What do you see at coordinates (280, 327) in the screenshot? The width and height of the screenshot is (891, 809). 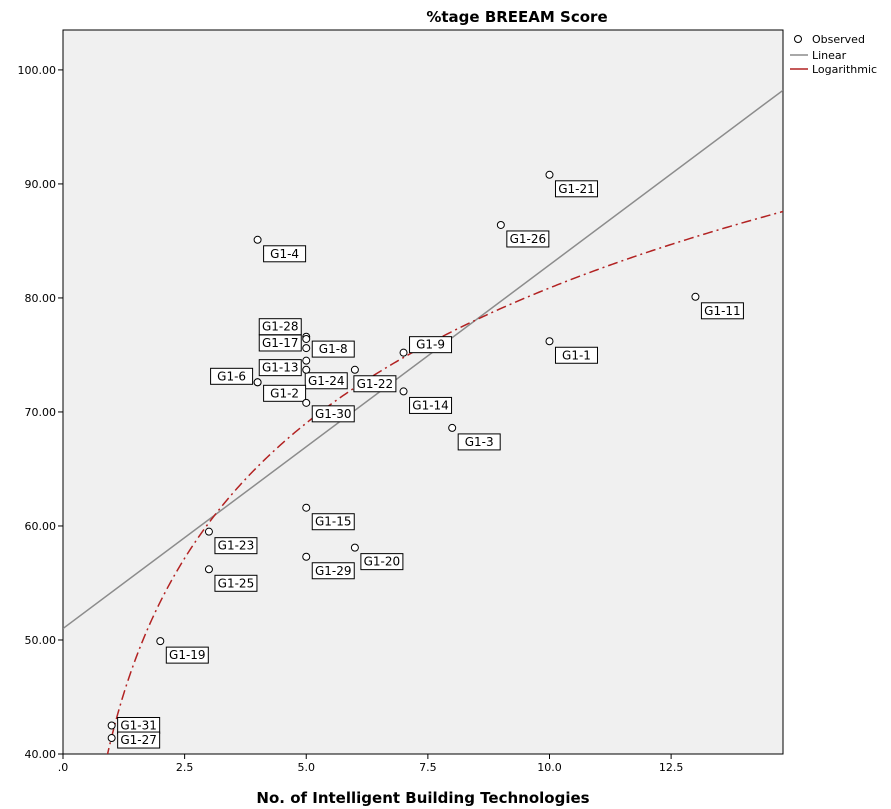 I see `point-label: G1-28` at bounding box center [280, 327].